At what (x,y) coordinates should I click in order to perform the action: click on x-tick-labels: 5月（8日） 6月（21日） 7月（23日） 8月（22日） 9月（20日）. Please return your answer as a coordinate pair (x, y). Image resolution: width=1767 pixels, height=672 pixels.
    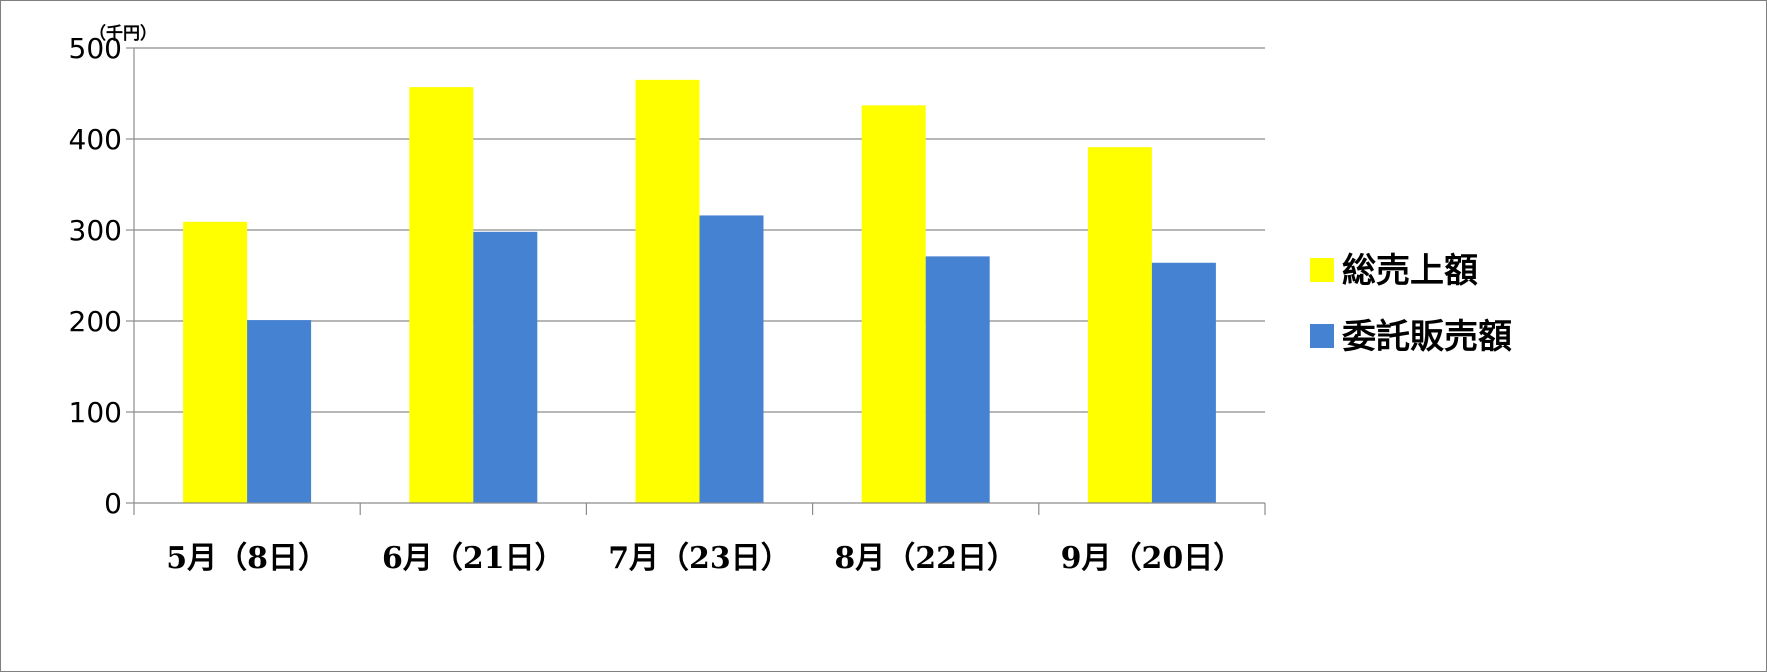
    Looking at the image, I should click on (704, 558).